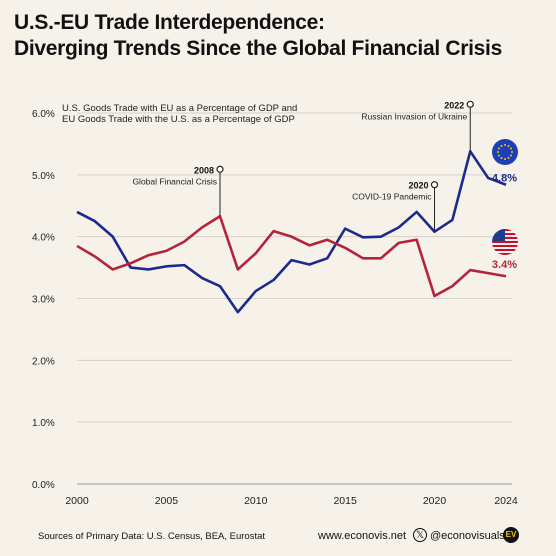 The height and width of the screenshot is (556, 556). I want to click on us-flag-icon, so click(505, 242).